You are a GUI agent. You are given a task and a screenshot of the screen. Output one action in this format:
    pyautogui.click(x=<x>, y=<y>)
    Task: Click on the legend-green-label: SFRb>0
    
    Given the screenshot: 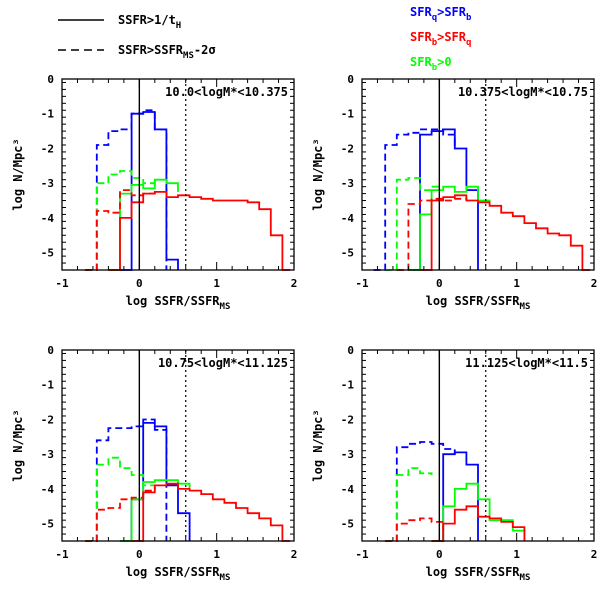 What is the action you would take?
    pyautogui.click(x=431, y=64)
    